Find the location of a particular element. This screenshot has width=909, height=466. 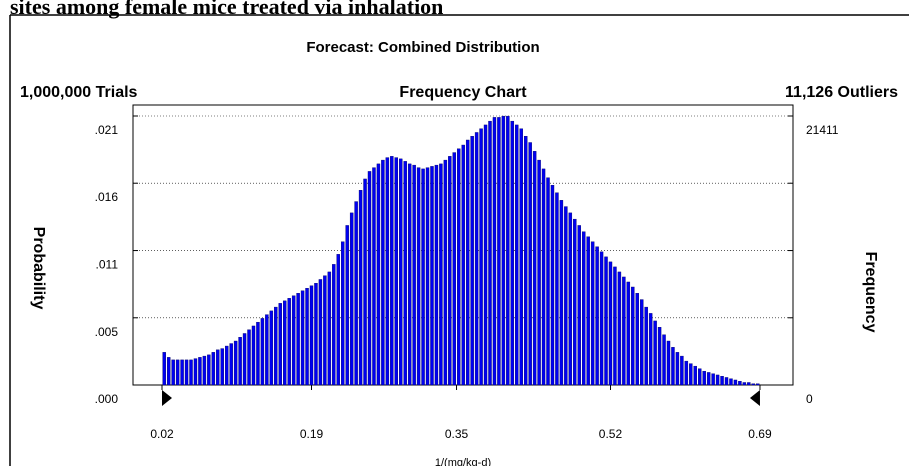

x-tick-label: 0.19 is located at coordinates (312, 434).